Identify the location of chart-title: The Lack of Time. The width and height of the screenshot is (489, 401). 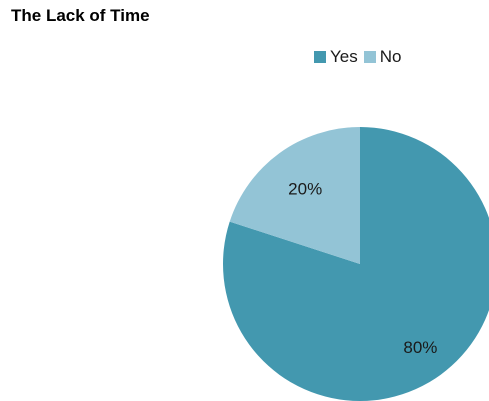
(80, 15).